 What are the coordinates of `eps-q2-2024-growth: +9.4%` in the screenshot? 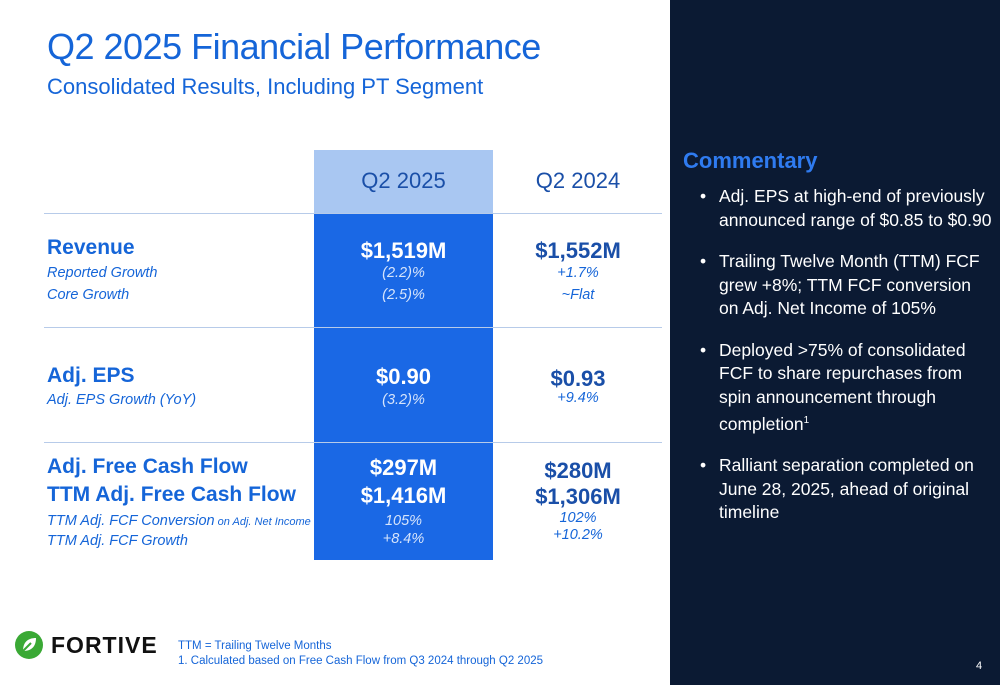 It's located at (578, 398).